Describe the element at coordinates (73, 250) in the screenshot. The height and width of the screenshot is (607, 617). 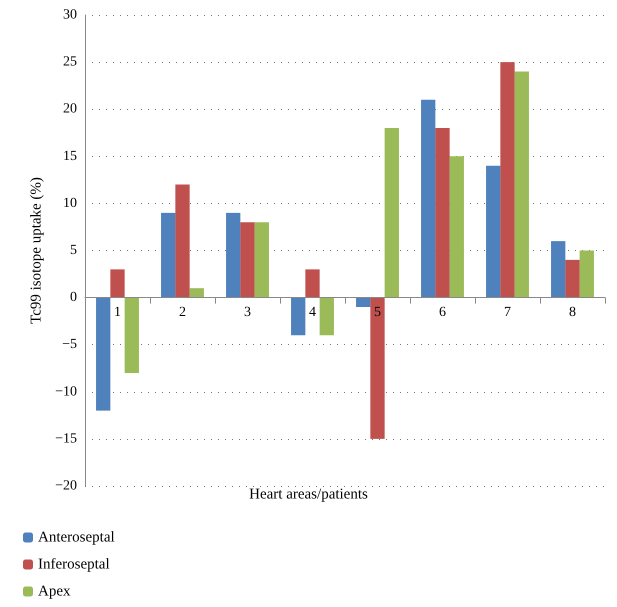
I see `y-tick-label: 5` at that location.